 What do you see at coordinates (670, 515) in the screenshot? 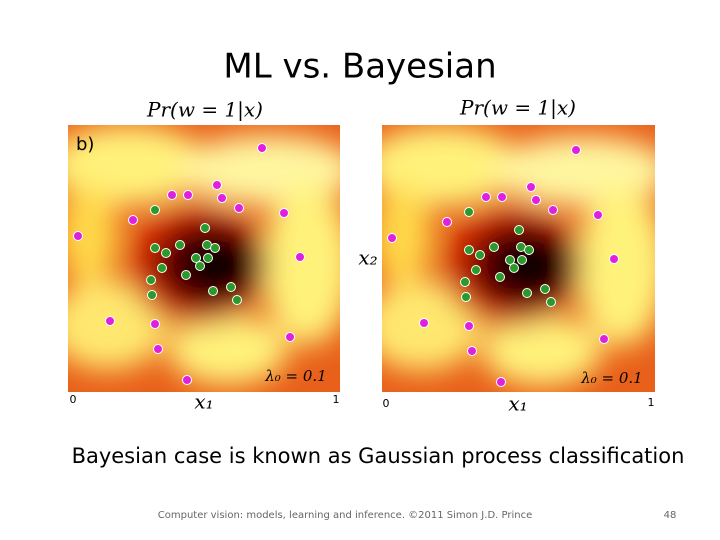
I see `page-number: 48` at bounding box center [670, 515].